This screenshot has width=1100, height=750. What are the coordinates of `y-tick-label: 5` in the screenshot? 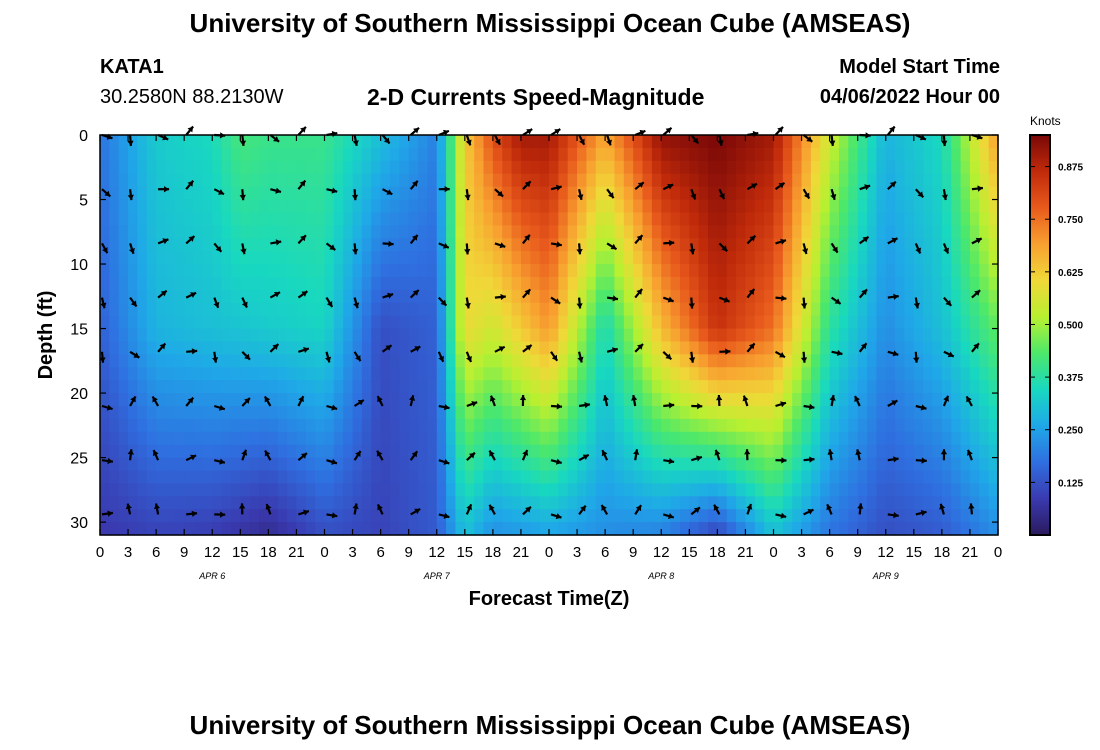 It's located at (83, 201).